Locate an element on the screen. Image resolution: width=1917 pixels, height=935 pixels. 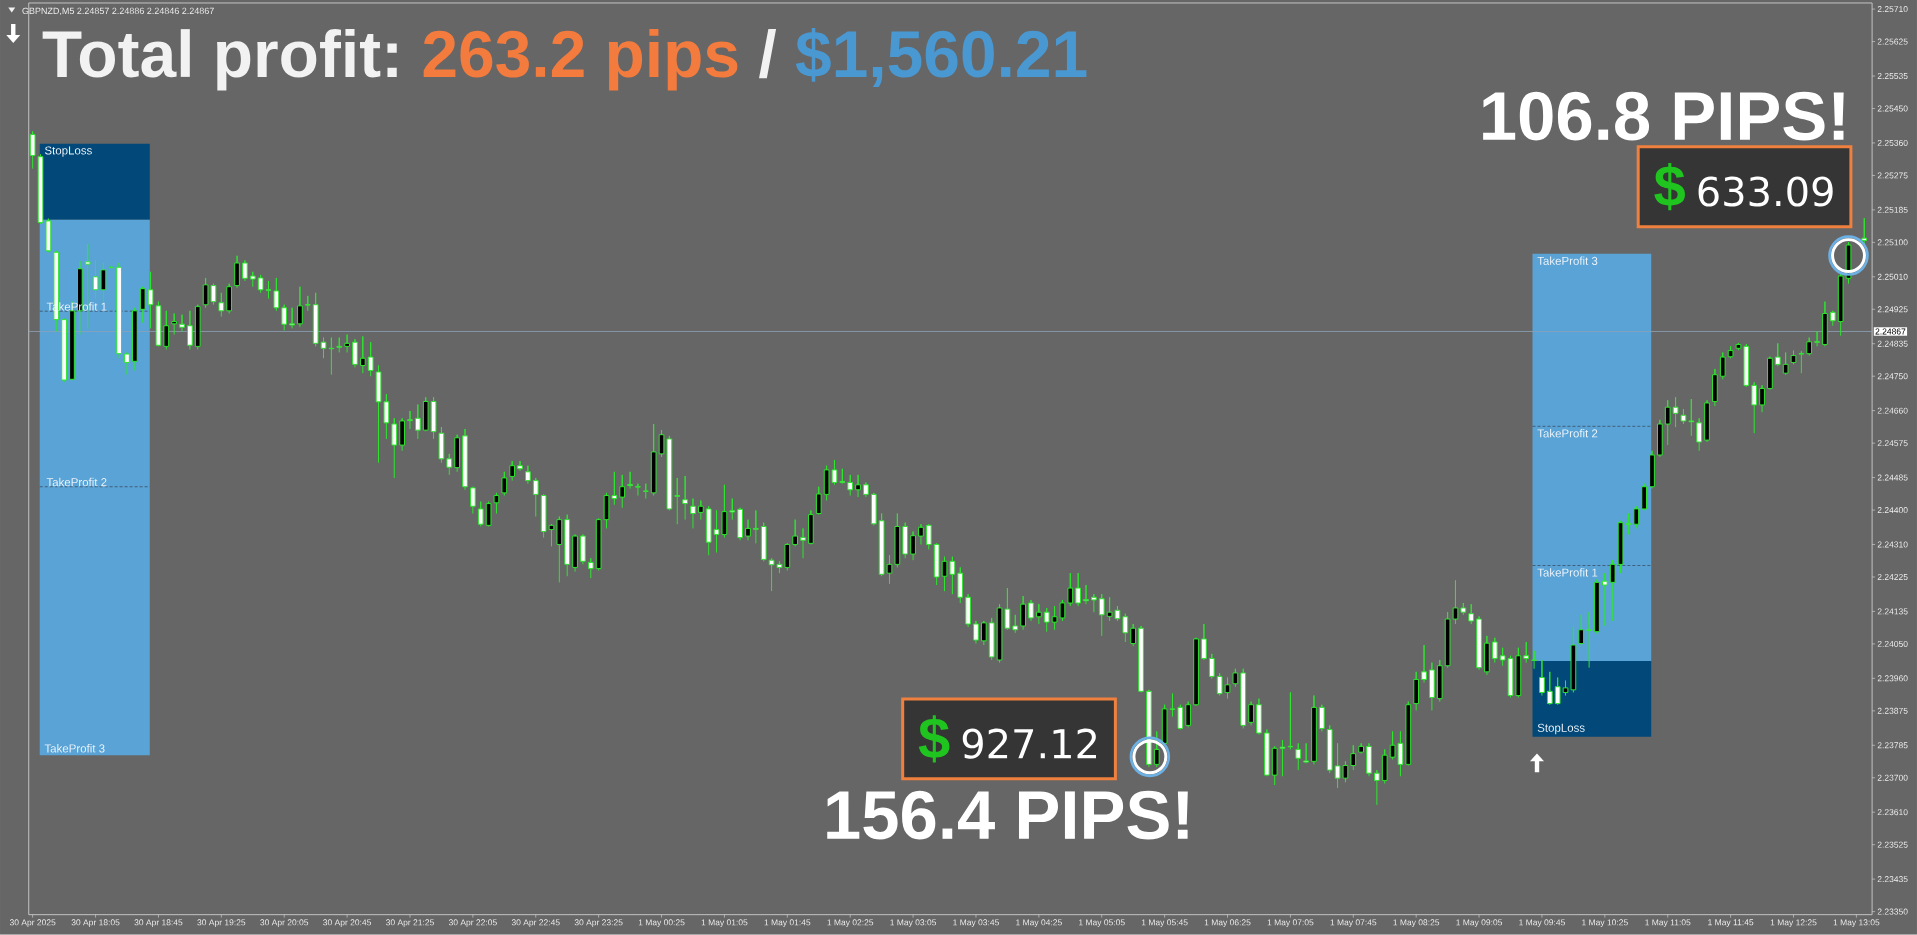
x-tick-label: 30 Apr 19:25 is located at coordinates (221, 923).